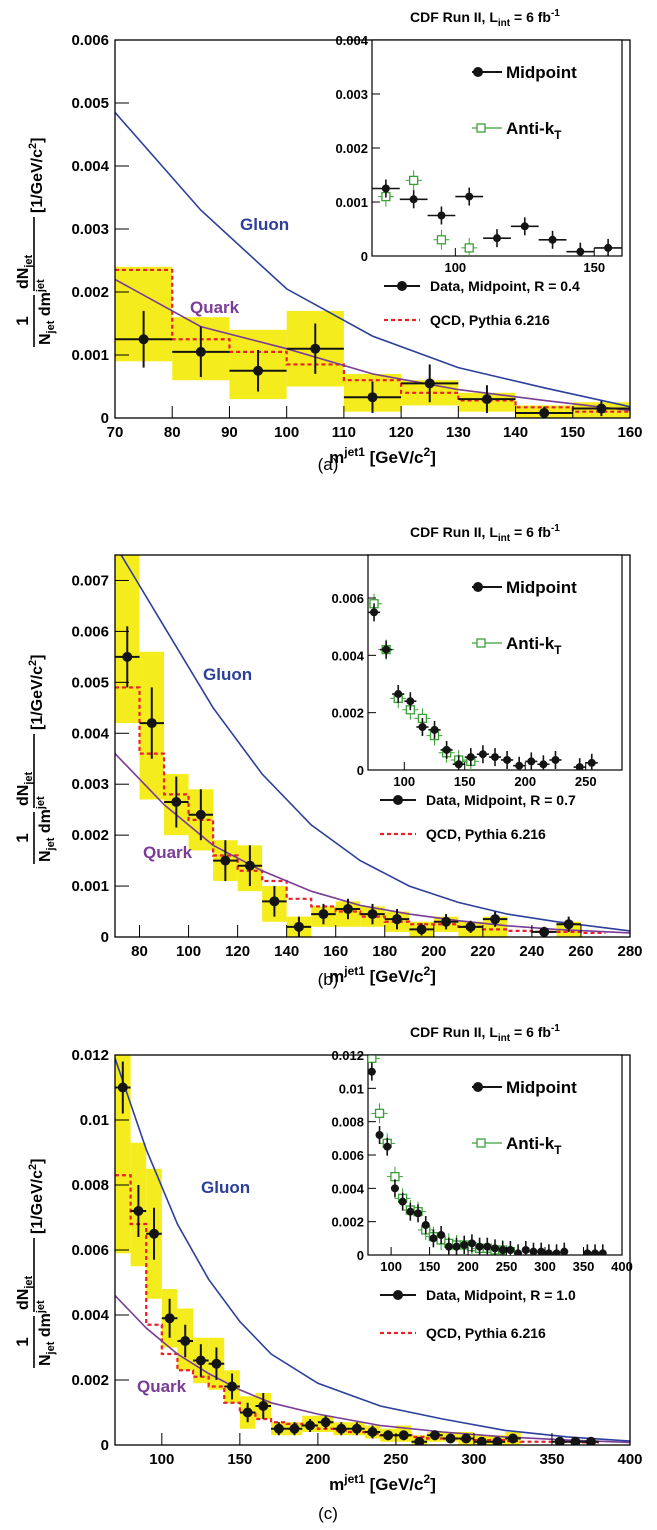  What do you see at coordinates (123, 1154) in the screenshot?
I see `uncertainty-band` at bounding box center [123, 1154].